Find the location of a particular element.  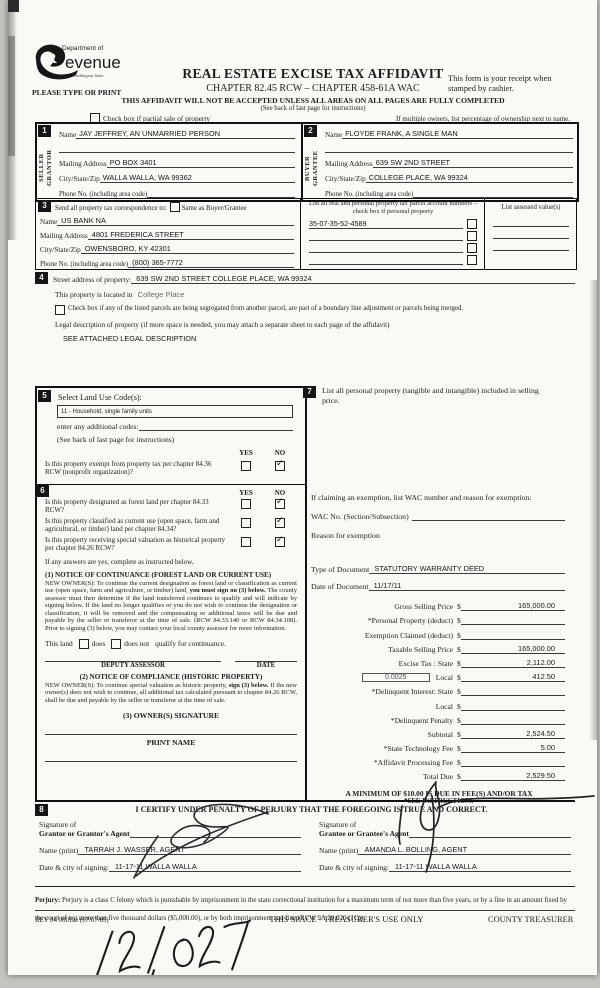

land-does-not-checkbox is located at coordinates (116, 643).